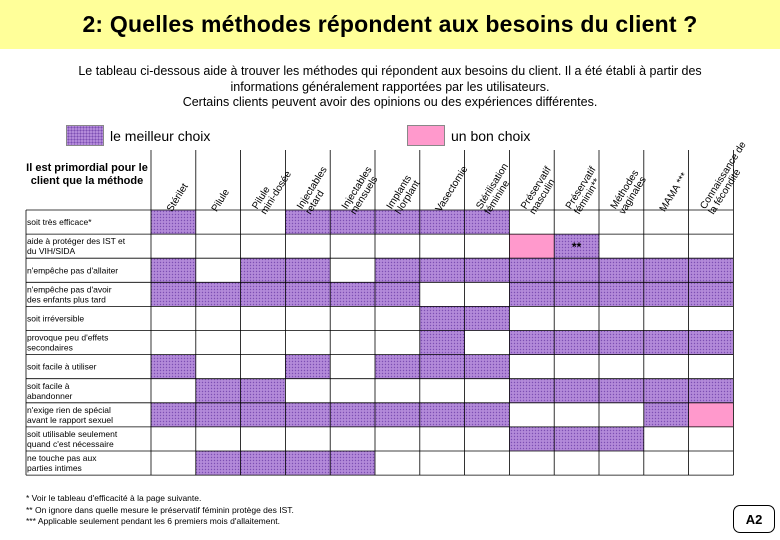  Describe the element at coordinates (55, 318) in the screenshot. I see `row-label: soit irréversible` at that location.